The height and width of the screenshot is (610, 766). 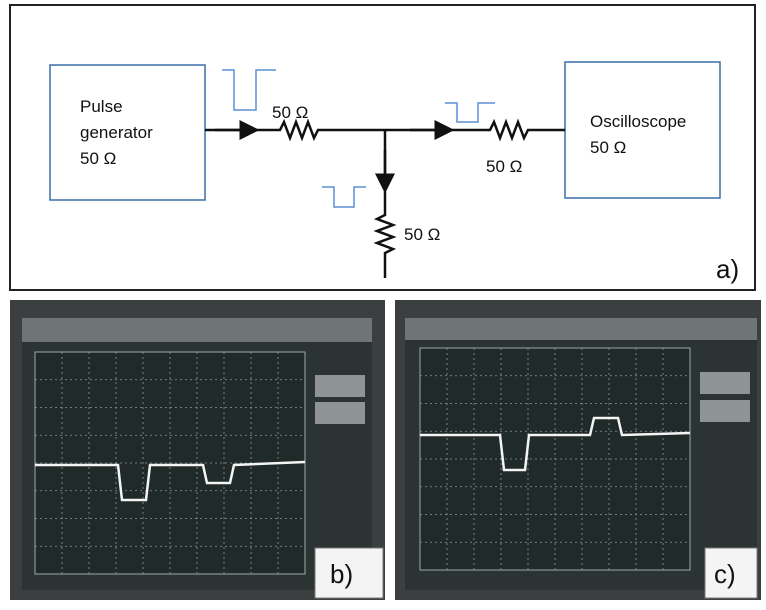 What do you see at coordinates (727, 269) in the screenshot?
I see `panel-label: a)` at bounding box center [727, 269].